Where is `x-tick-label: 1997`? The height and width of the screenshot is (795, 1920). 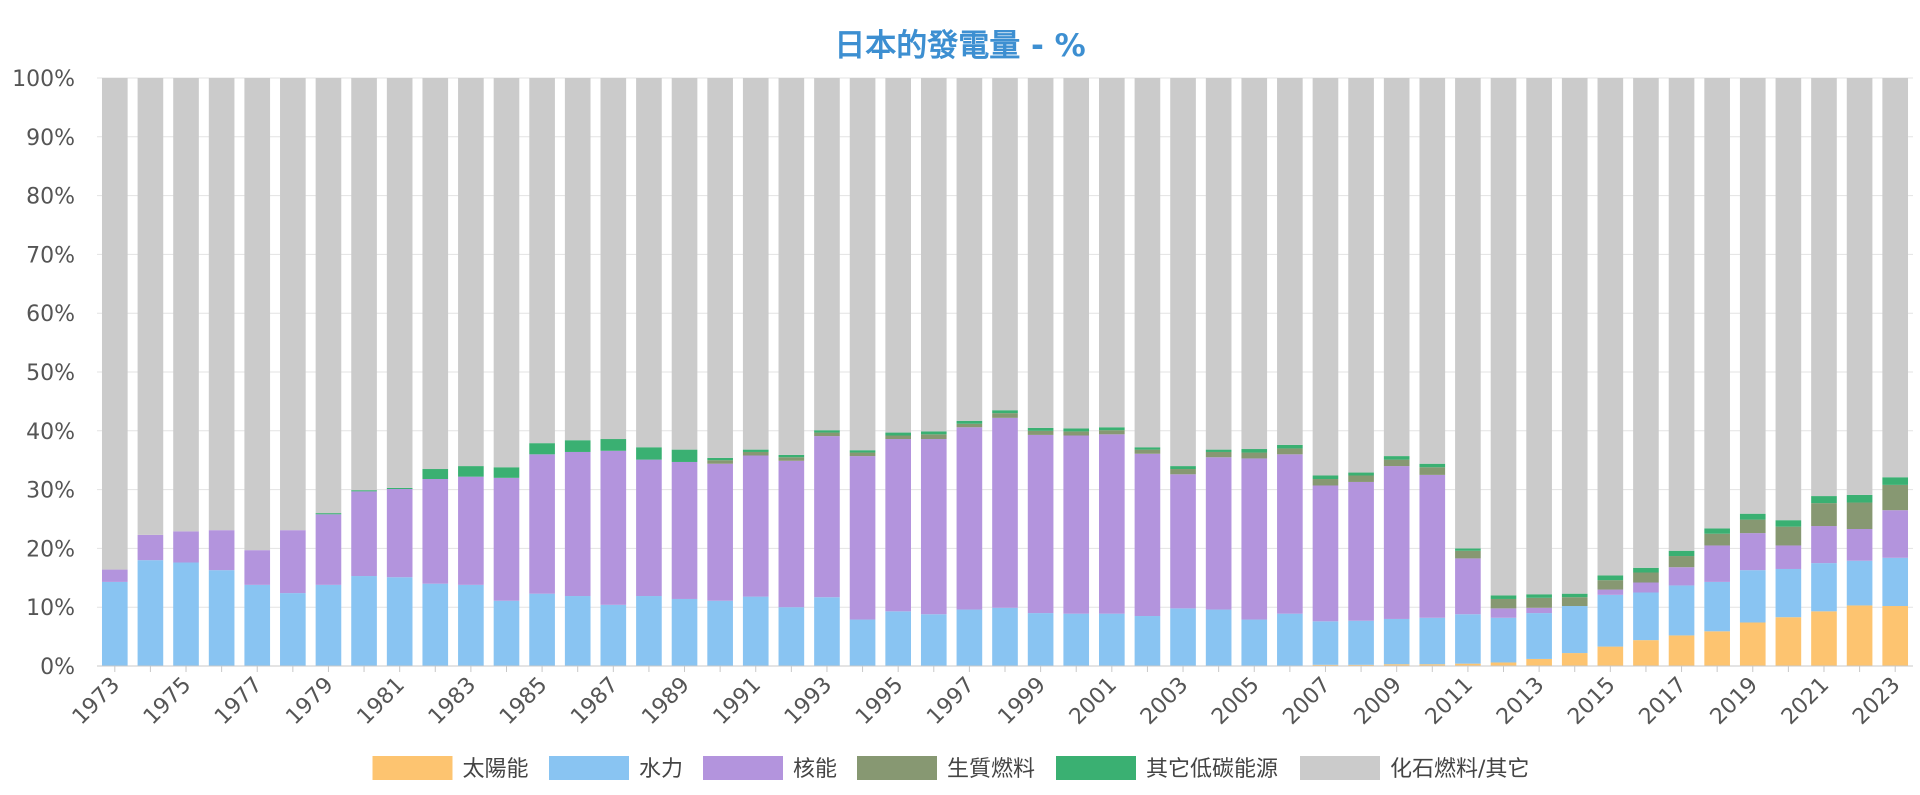 x-tick-label: 1997 is located at coordinates (950, 701).